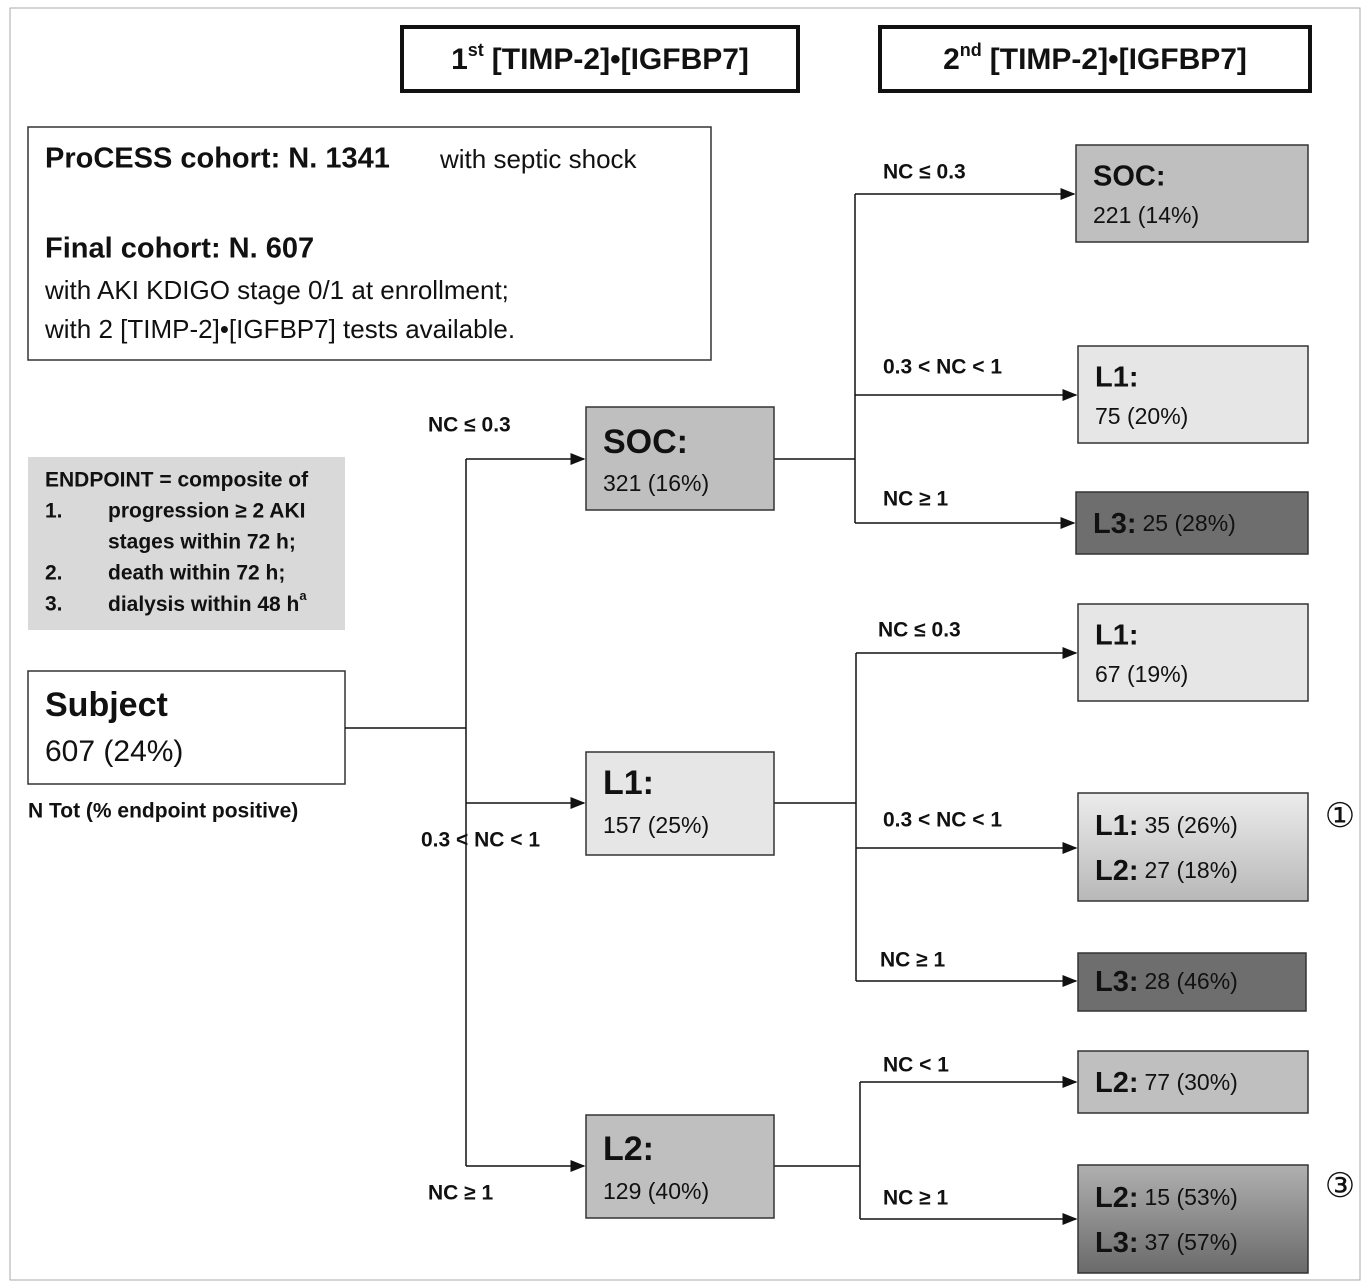 The width and height of the screenshot is (1368, 1286). Describe the element at coordinates (202, 542) in the screenshot. I see `item-text: stages within 72 h;` at that location.